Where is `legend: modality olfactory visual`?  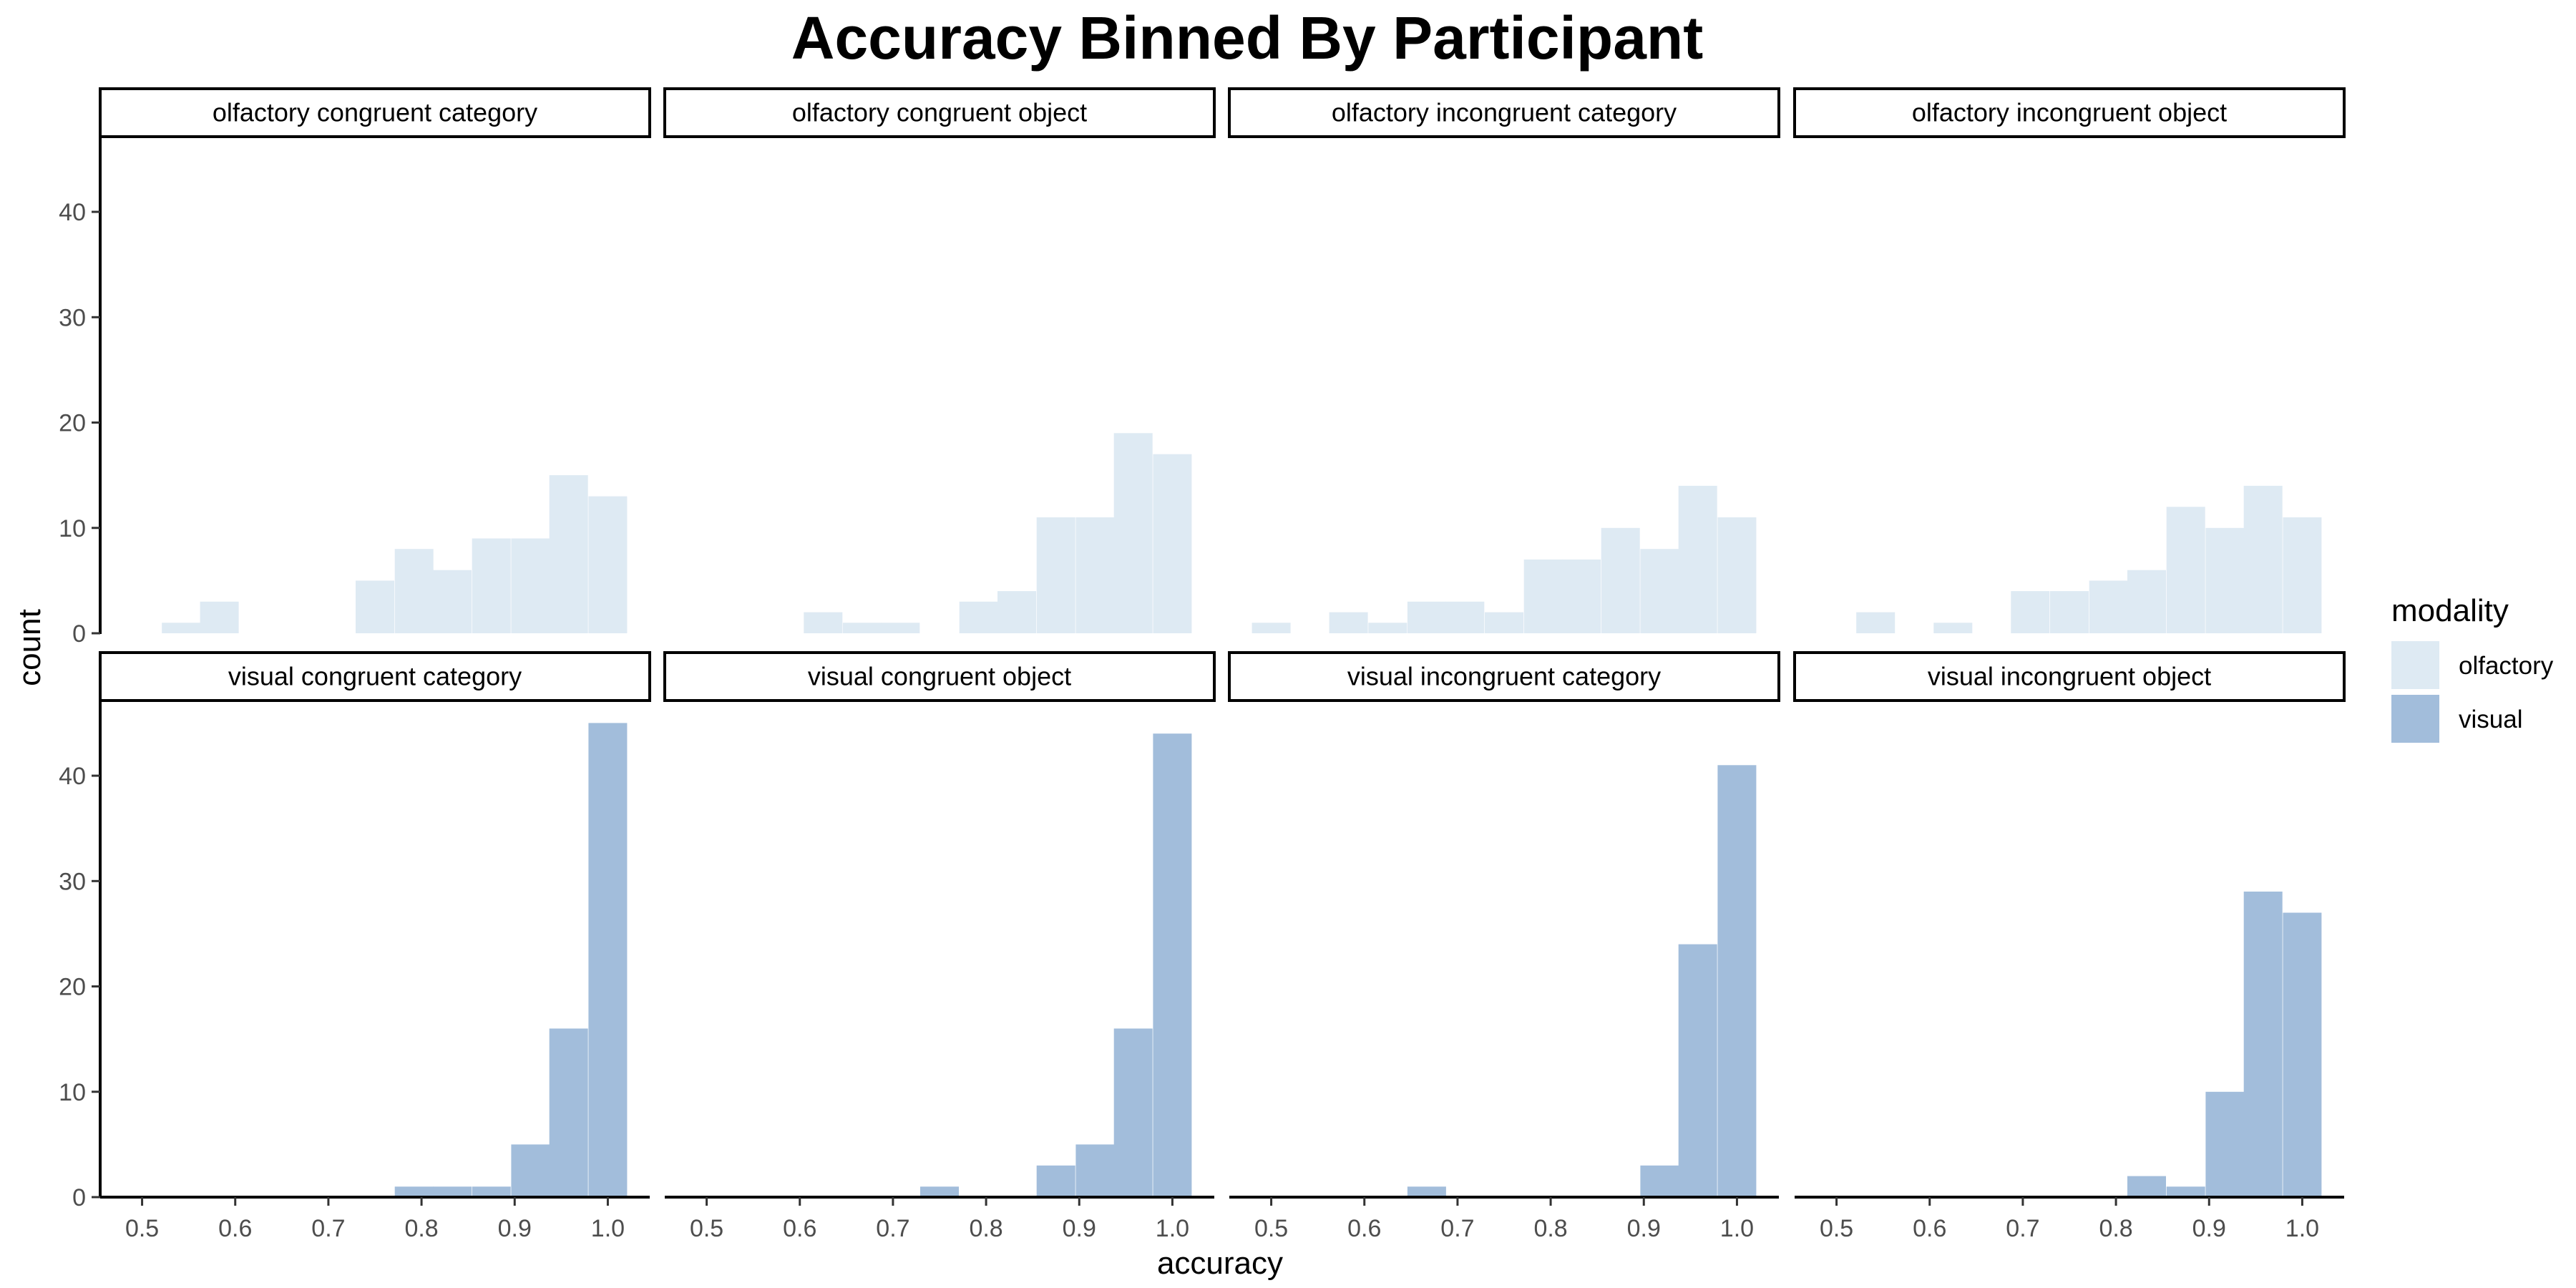 legend: modality olfactory visual is located at coordinates (2472, 668).